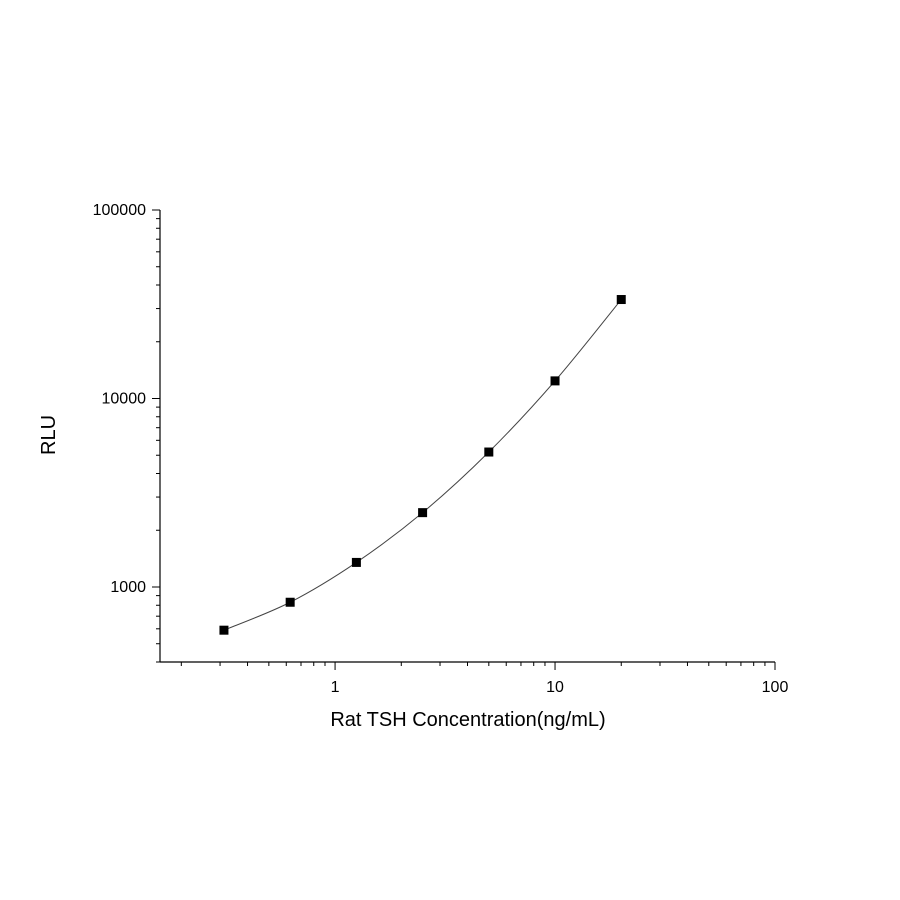 The image size is (900, 900). Describe the element at coordinates (49, 435) in the screenshot. I see `y-axis-label: RLU` at that location.